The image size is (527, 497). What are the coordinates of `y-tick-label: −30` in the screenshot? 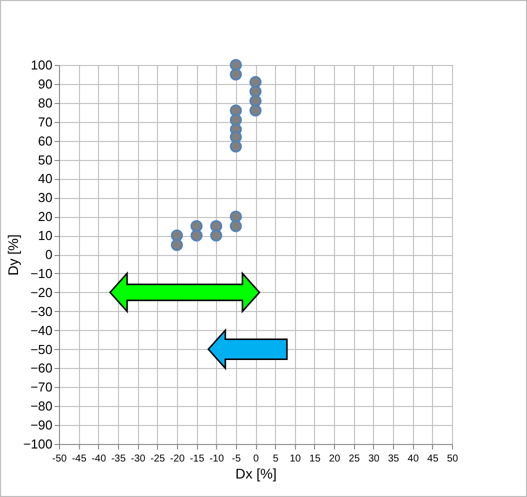 It's located at (41, 311).